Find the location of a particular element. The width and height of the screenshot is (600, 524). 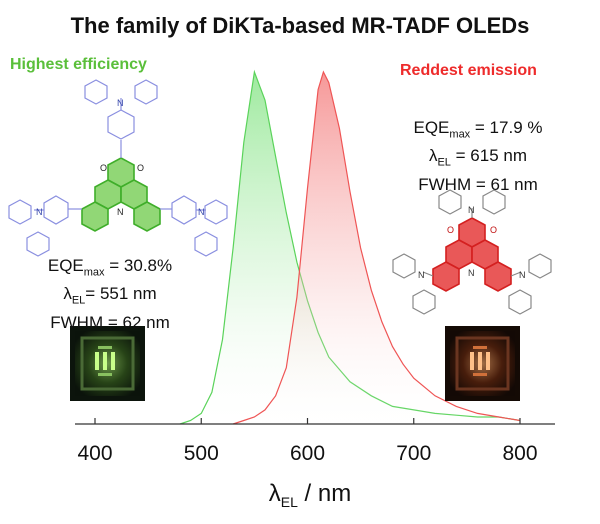

left-fwhm: FWHM = 62 nm is located at coordinates (110, 322).